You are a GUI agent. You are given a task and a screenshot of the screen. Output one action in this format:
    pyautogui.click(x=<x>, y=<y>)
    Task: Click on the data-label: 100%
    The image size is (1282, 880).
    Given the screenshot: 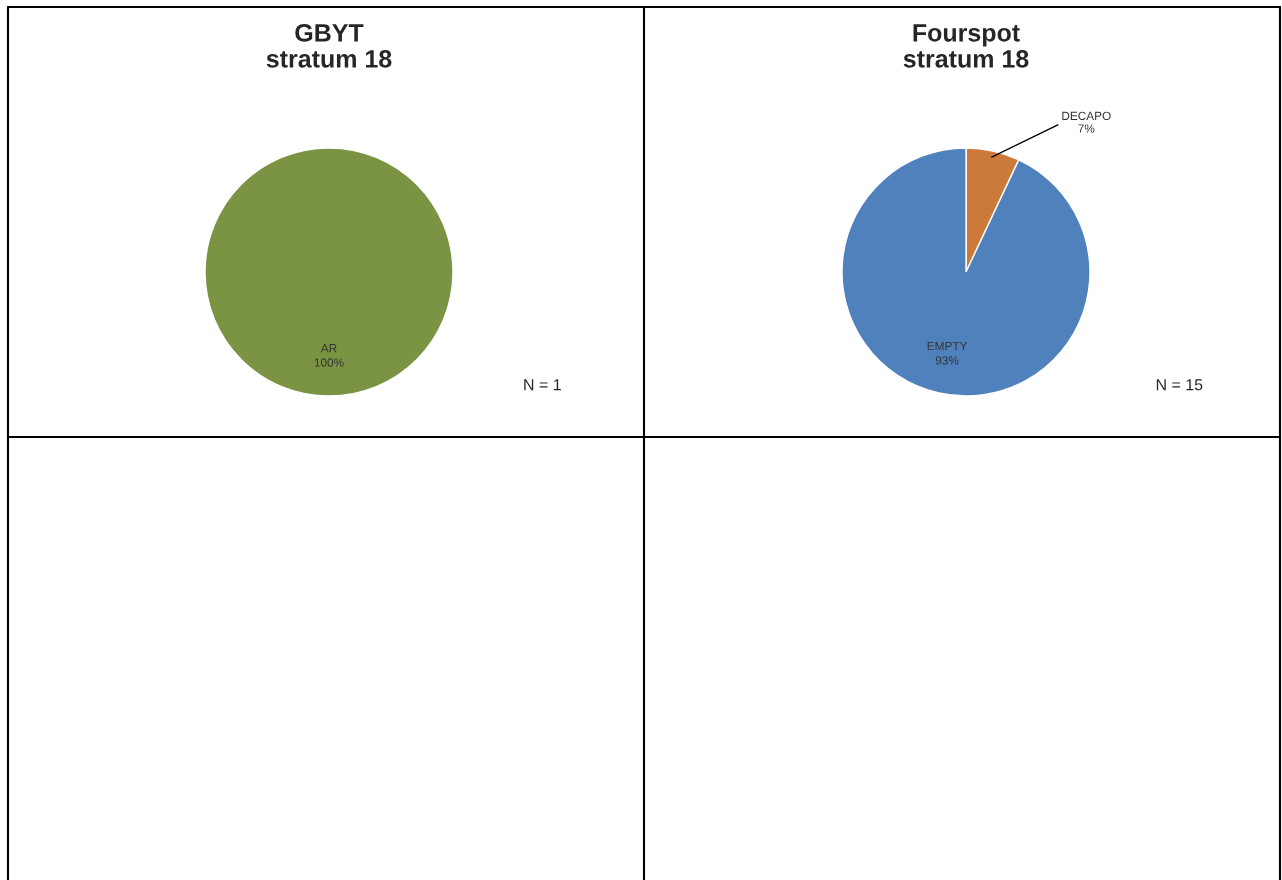 What is the action you would take?
    pyautogui.click(x=329, y=362)
    